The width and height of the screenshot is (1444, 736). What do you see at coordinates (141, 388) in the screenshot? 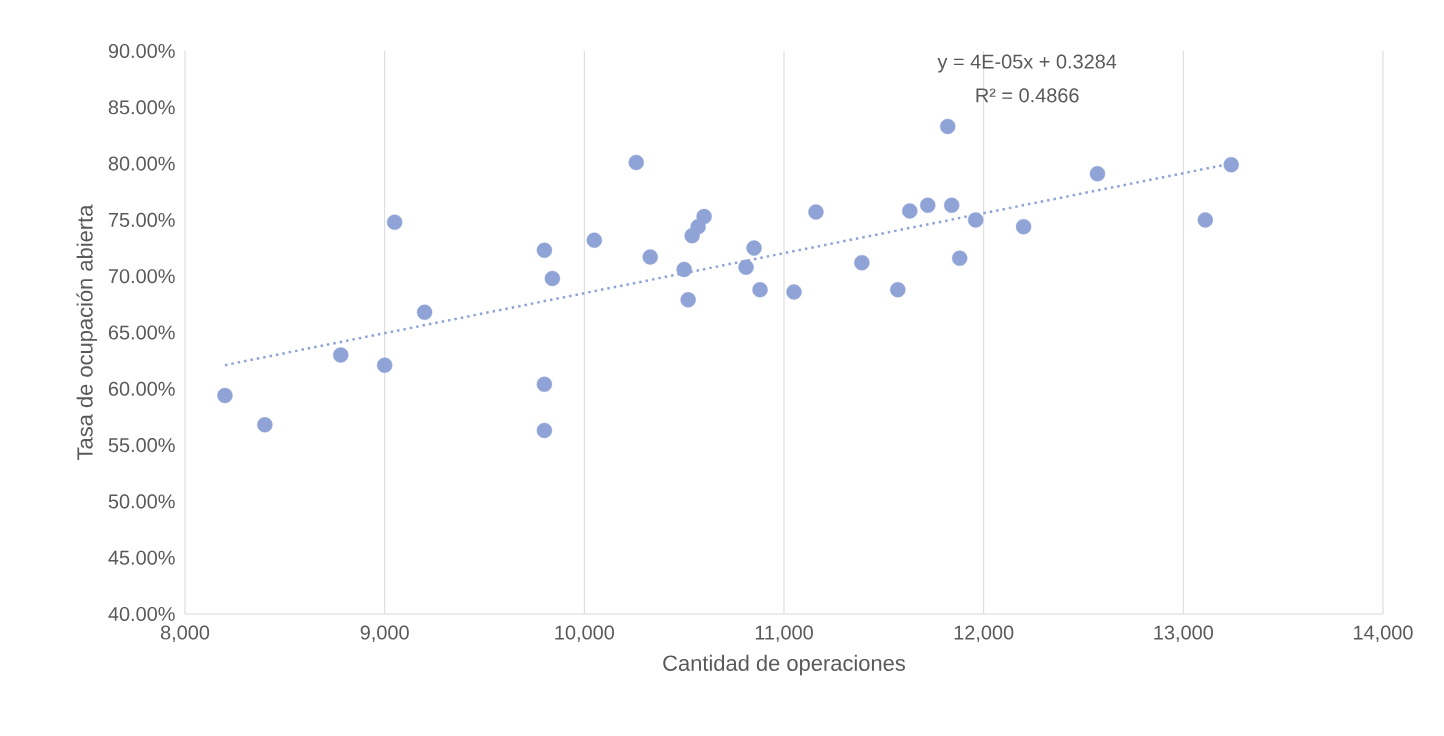
I see `y-tick-label: 60.00%` at bounding box center [141, 388].